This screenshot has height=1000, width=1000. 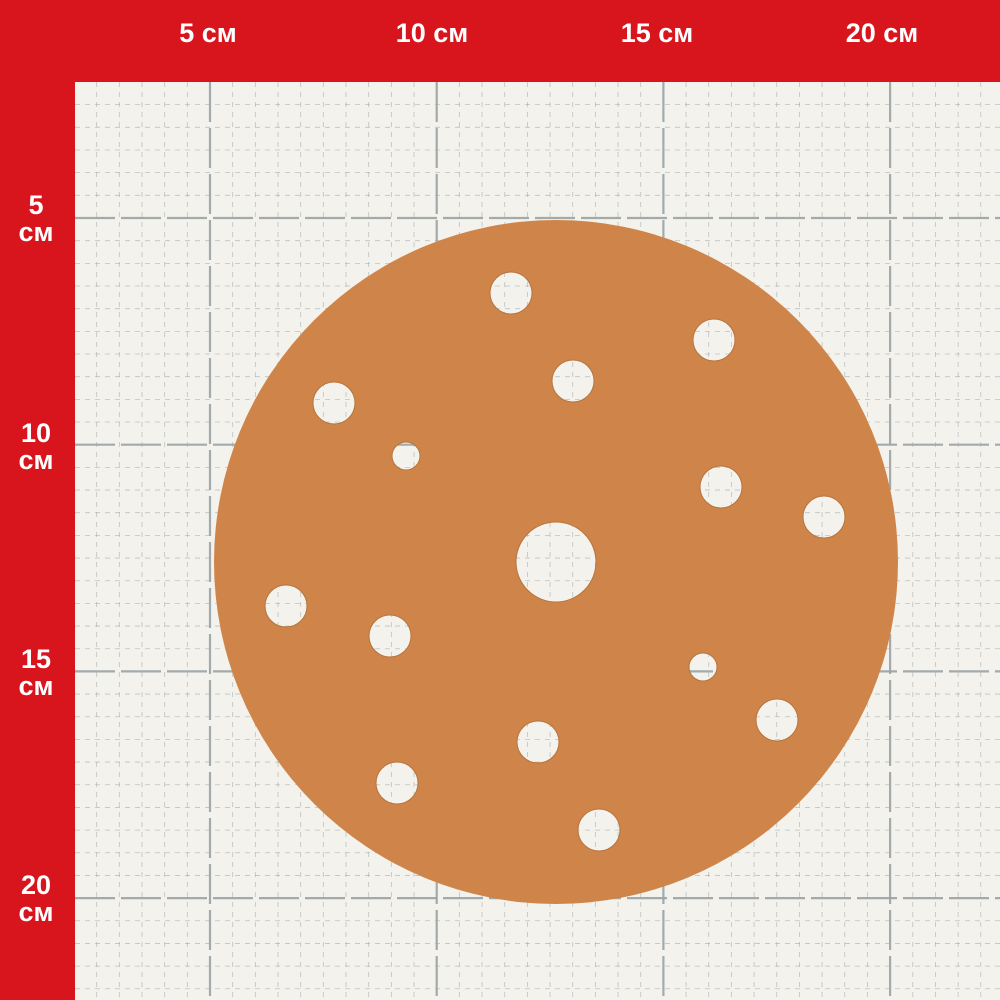 I want to click on left-ruler-label-15cm: 15 см, so click(x=36, y=673).